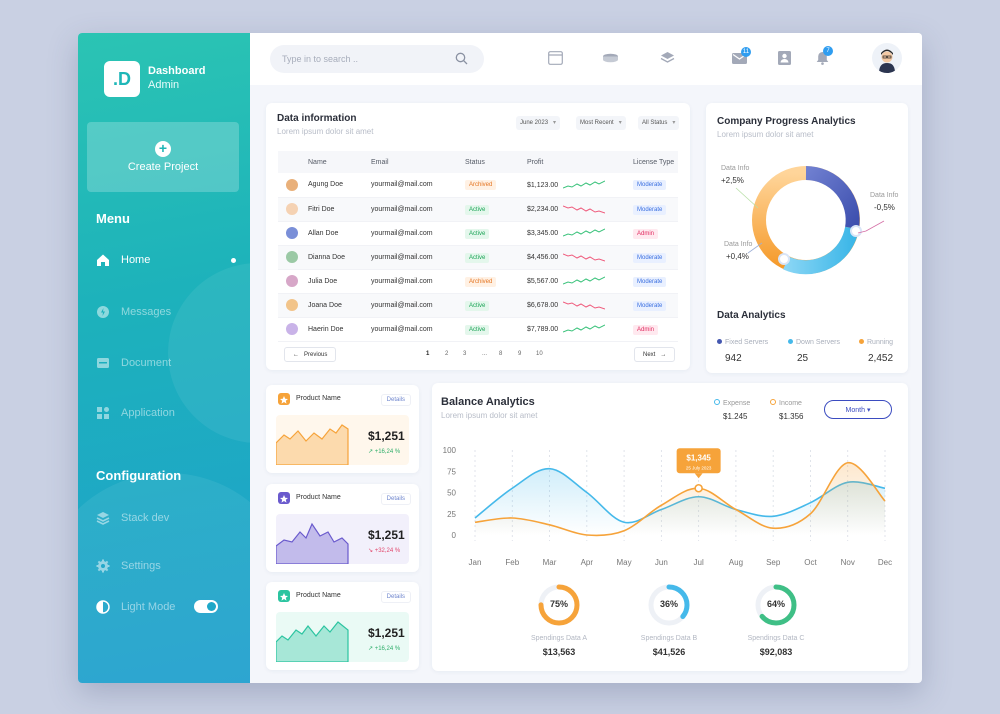  I want to click on sidebar-item-document: Document, so click(166, 363).